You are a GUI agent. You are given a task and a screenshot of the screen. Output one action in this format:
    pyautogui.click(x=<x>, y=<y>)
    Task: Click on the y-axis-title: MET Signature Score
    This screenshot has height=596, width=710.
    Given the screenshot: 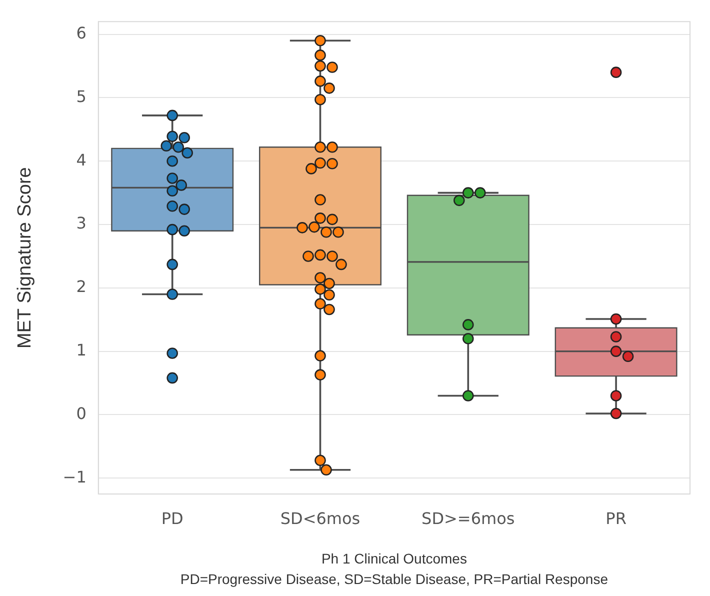 What is the action you would take?
    pyautogui.click(x=25, y=257)
    